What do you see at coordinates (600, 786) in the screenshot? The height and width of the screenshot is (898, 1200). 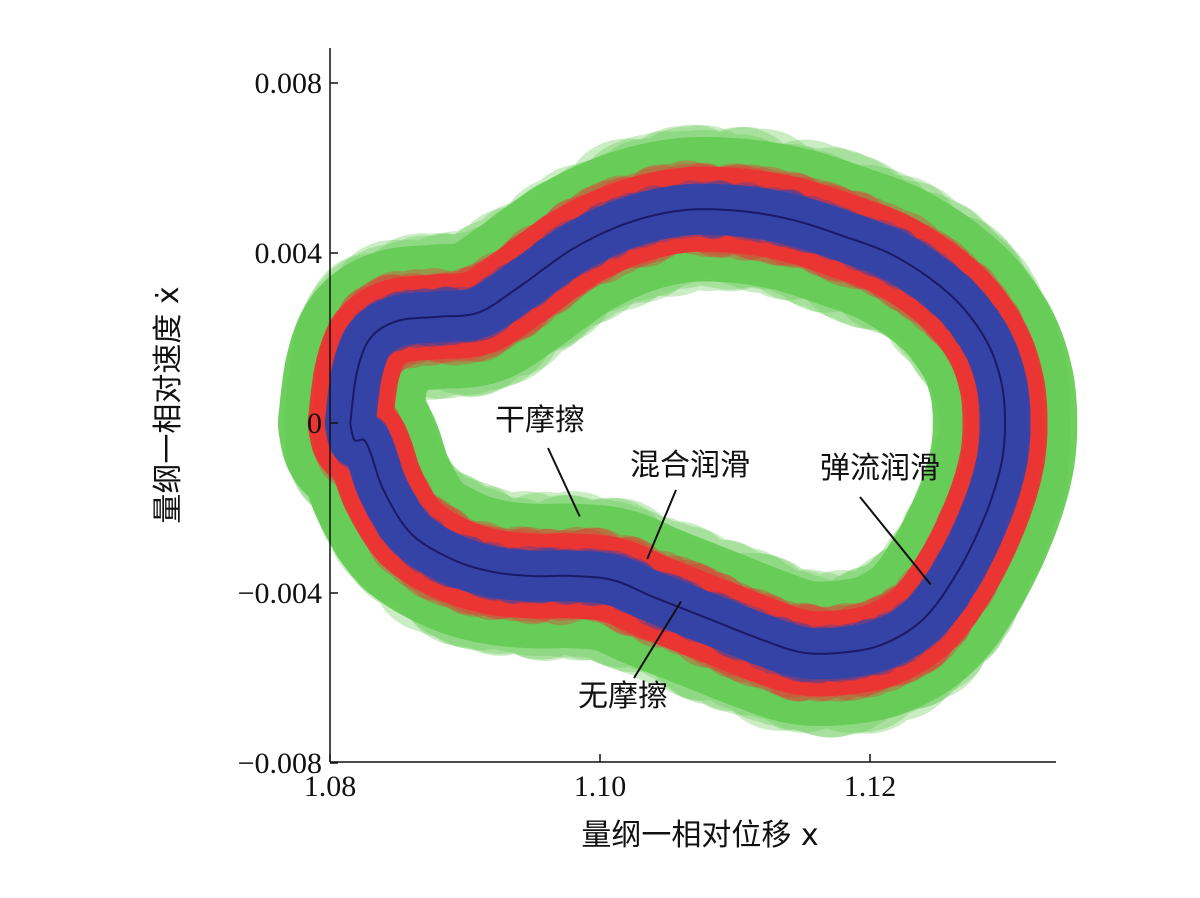 I see `x-tick-label: 1.10` at bounding box center [600, 786].